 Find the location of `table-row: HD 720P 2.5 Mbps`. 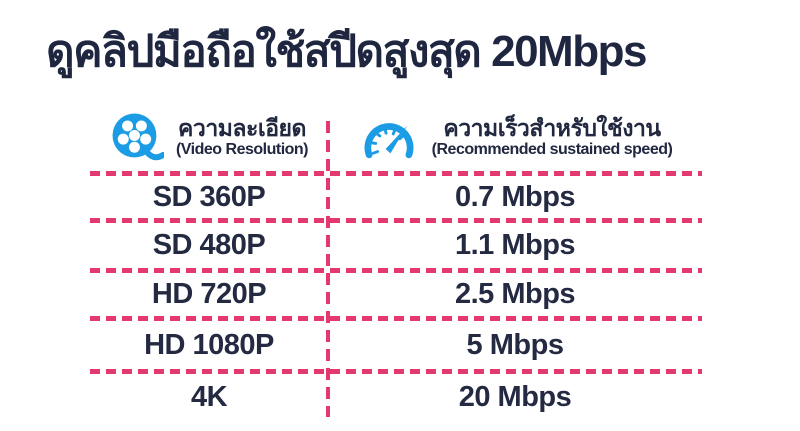

table-row: HD 720P 2.5 Mbps is located at coordinates (396, 294).